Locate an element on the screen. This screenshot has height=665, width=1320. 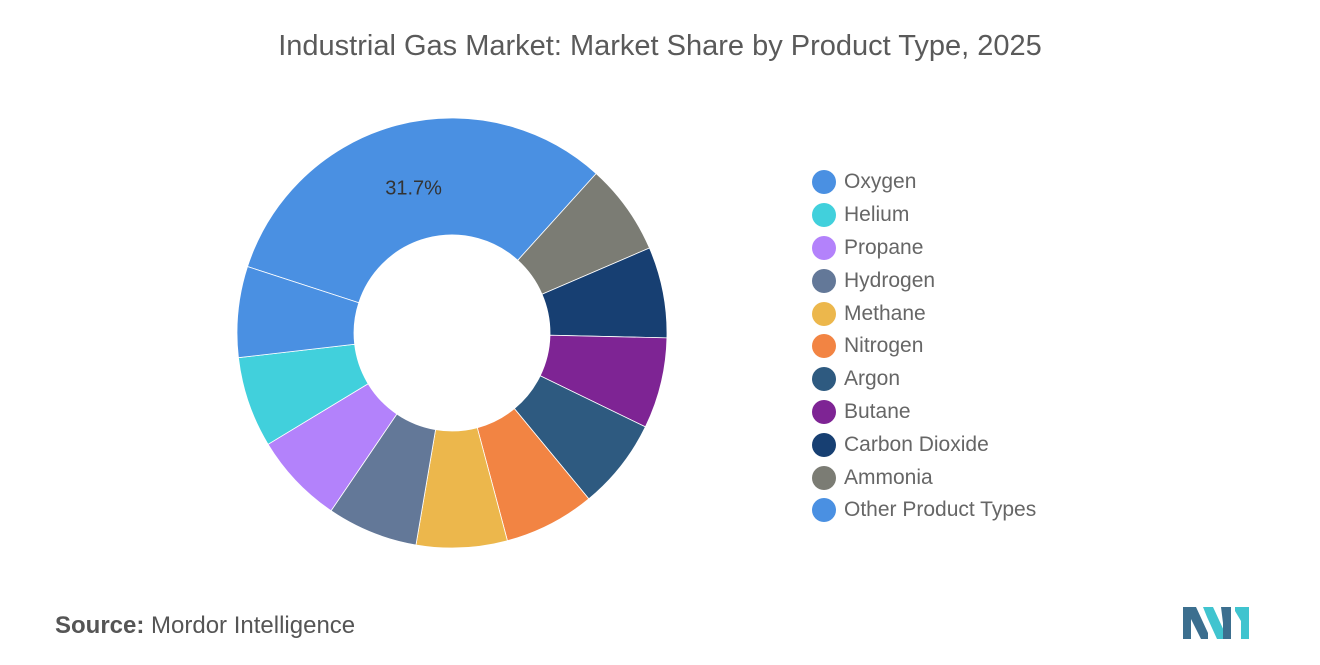
legend-label: Butane is located at coordinates (877, 411).